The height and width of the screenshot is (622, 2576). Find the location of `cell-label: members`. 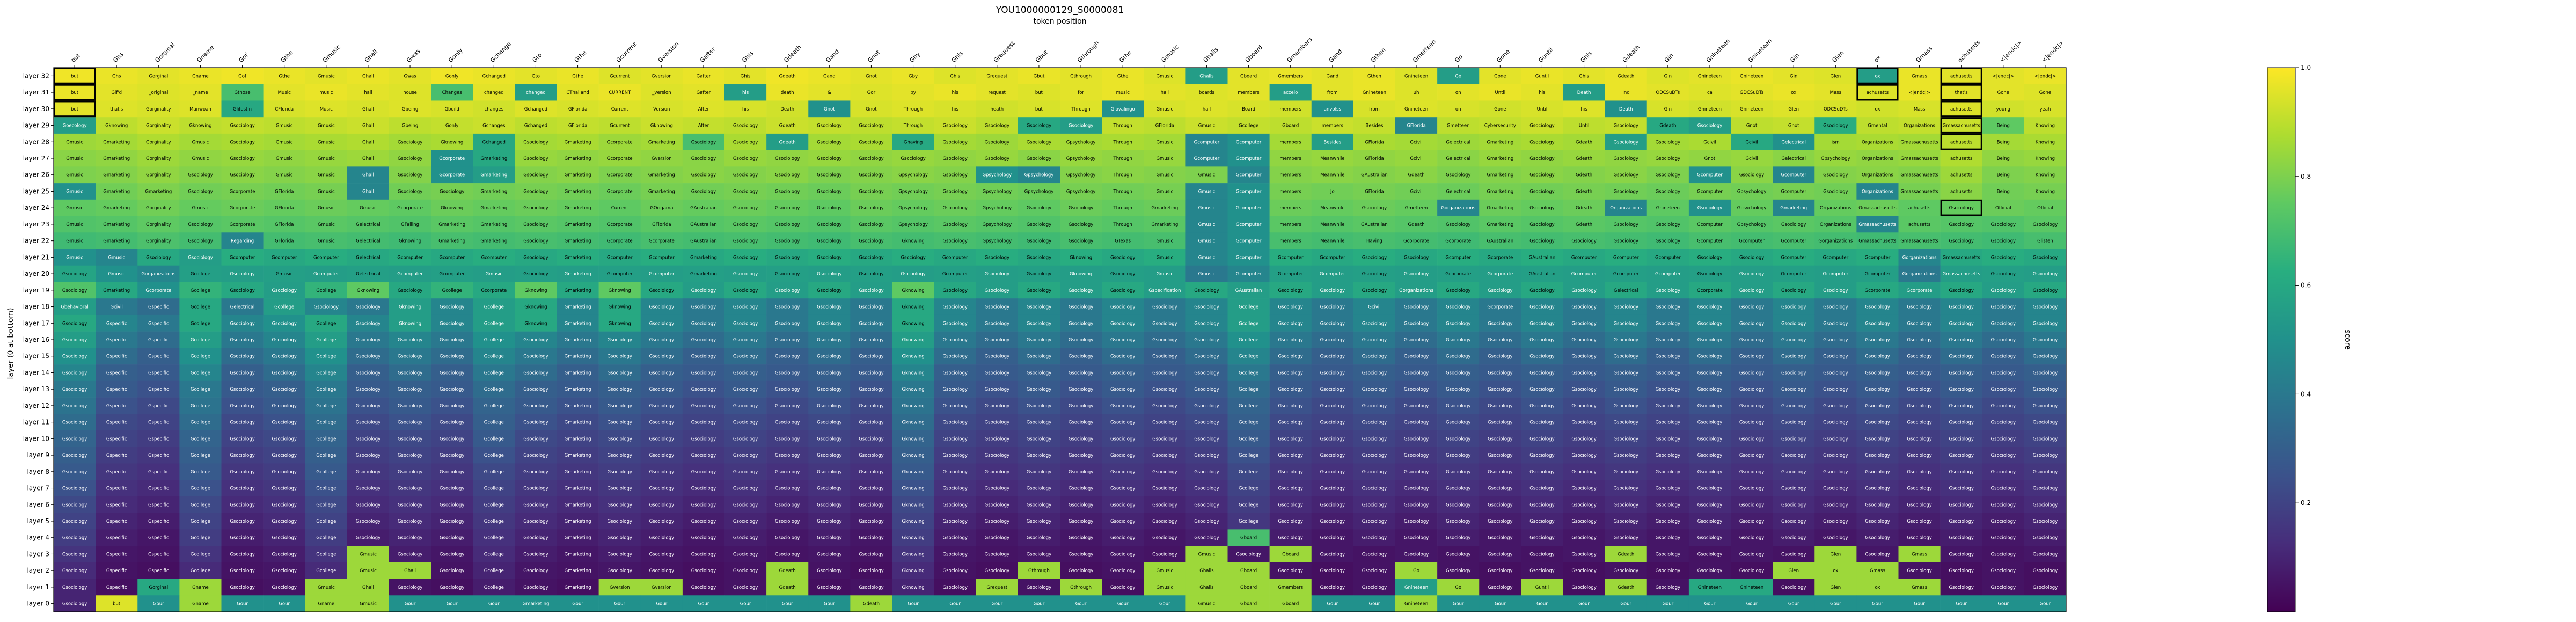

cell-label: members is located at coordinates (1291, 225).